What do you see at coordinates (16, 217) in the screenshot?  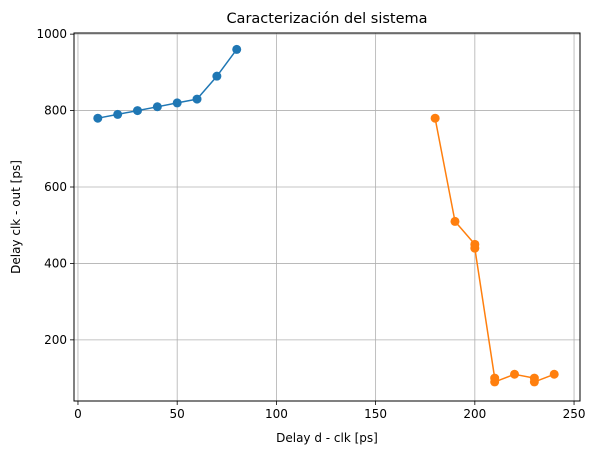 I see `y-axis-label: Delay clk - out [ps]` at bounding box center [16, 217].